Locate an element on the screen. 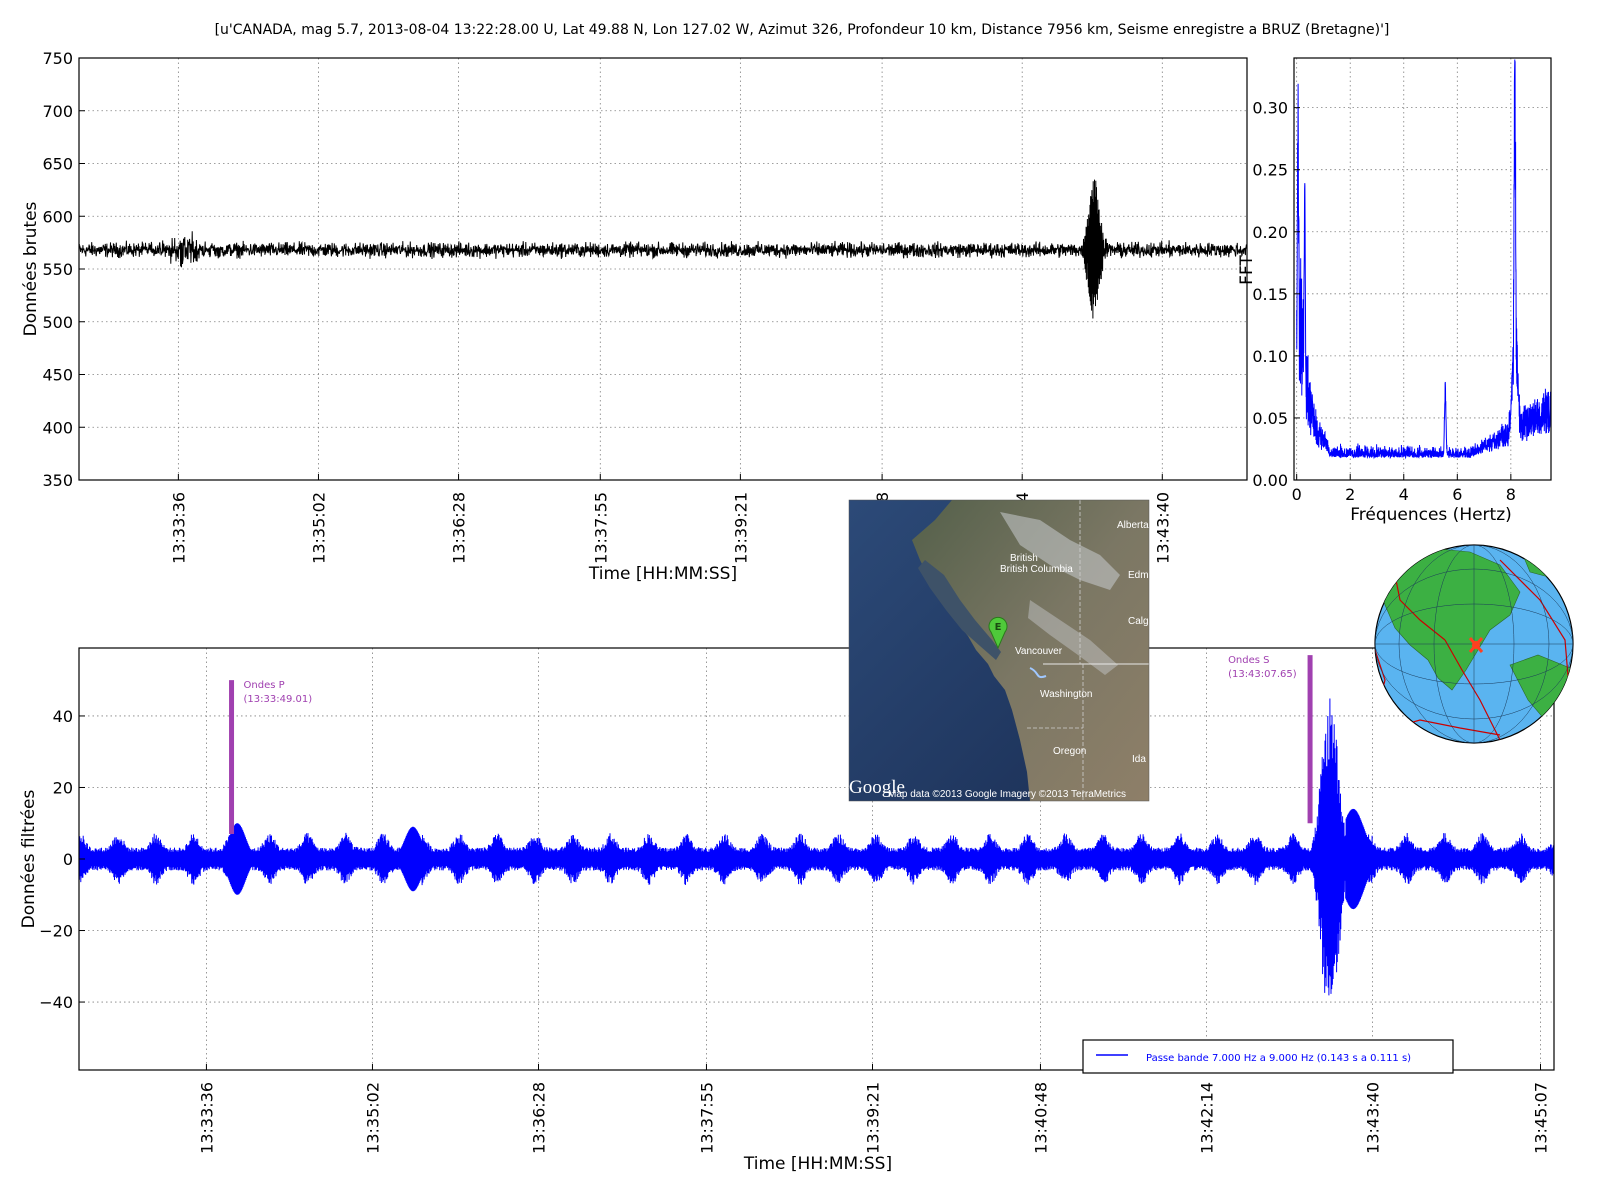 This screenshot has height=1188, width=1600. map-mountains is located at coordinates (1060, 551).